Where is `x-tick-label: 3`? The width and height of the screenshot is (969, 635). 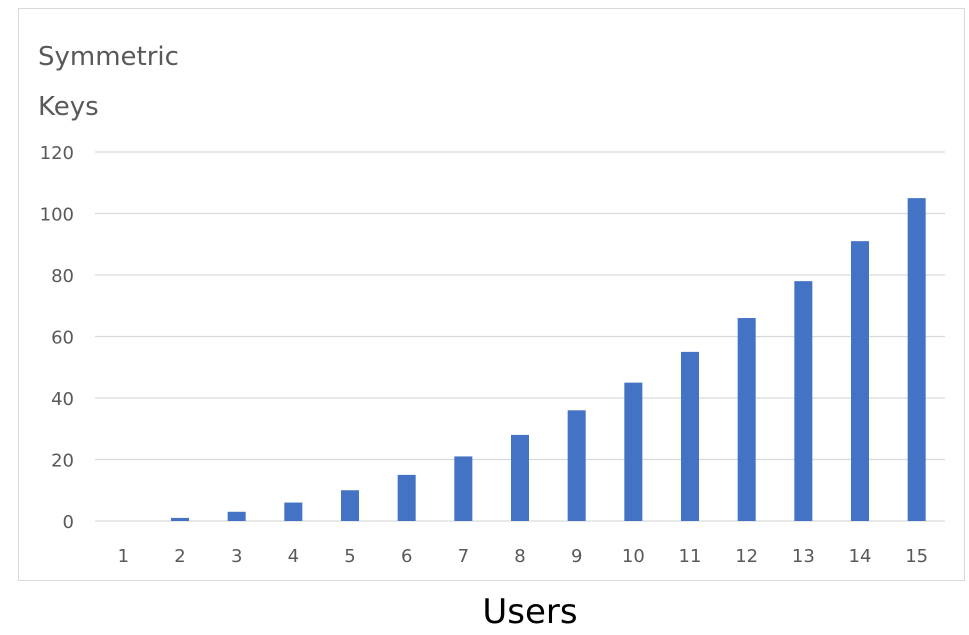
x-tick-label: 3 is located at coordinates (236, 556).